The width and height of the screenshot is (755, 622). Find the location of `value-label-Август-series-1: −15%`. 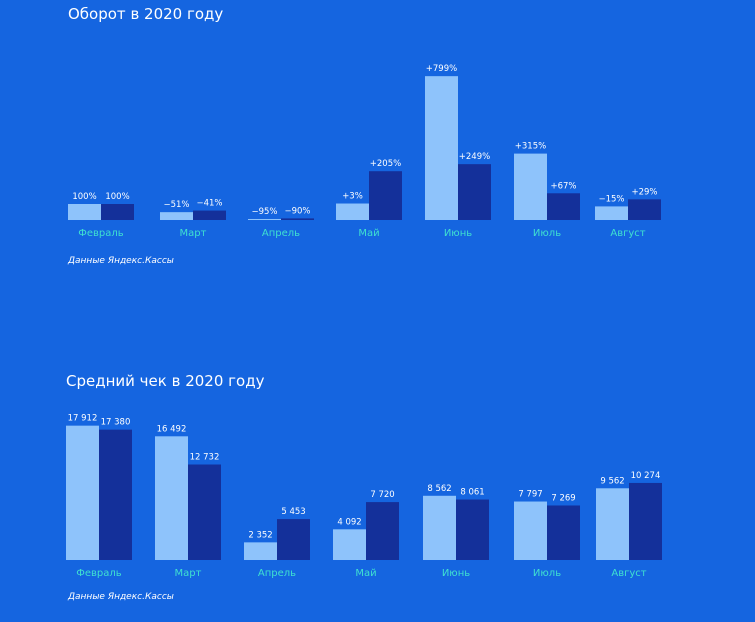

value-label-Август-series-1: −15% is located at coordinates (611, 199).